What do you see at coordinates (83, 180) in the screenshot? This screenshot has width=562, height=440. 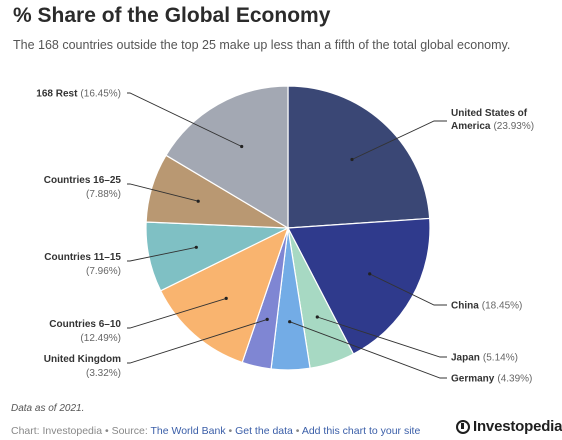 I see `slice-label-name: Countries 16–25` at bounding box center [83, 180].